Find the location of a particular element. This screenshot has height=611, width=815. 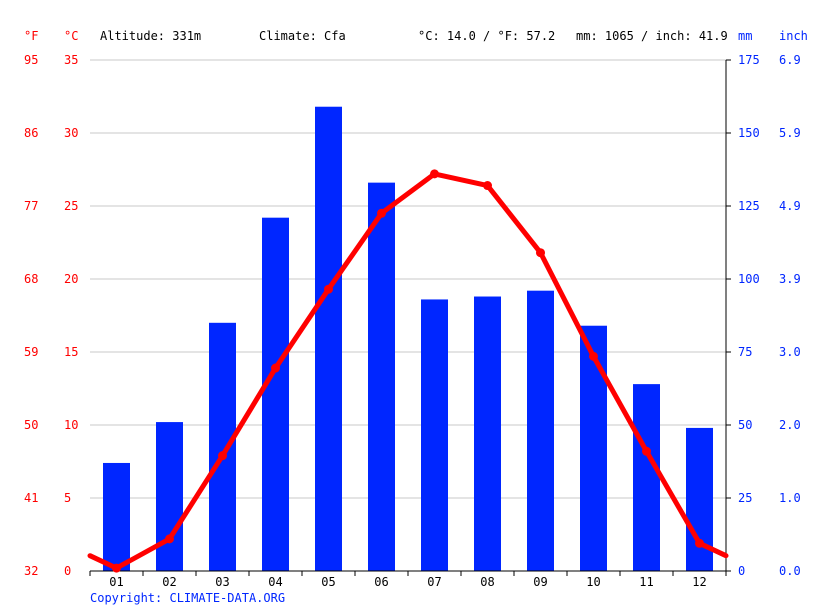

fahrenheit-tick-label: 86 is located at coordinates (31, 133).